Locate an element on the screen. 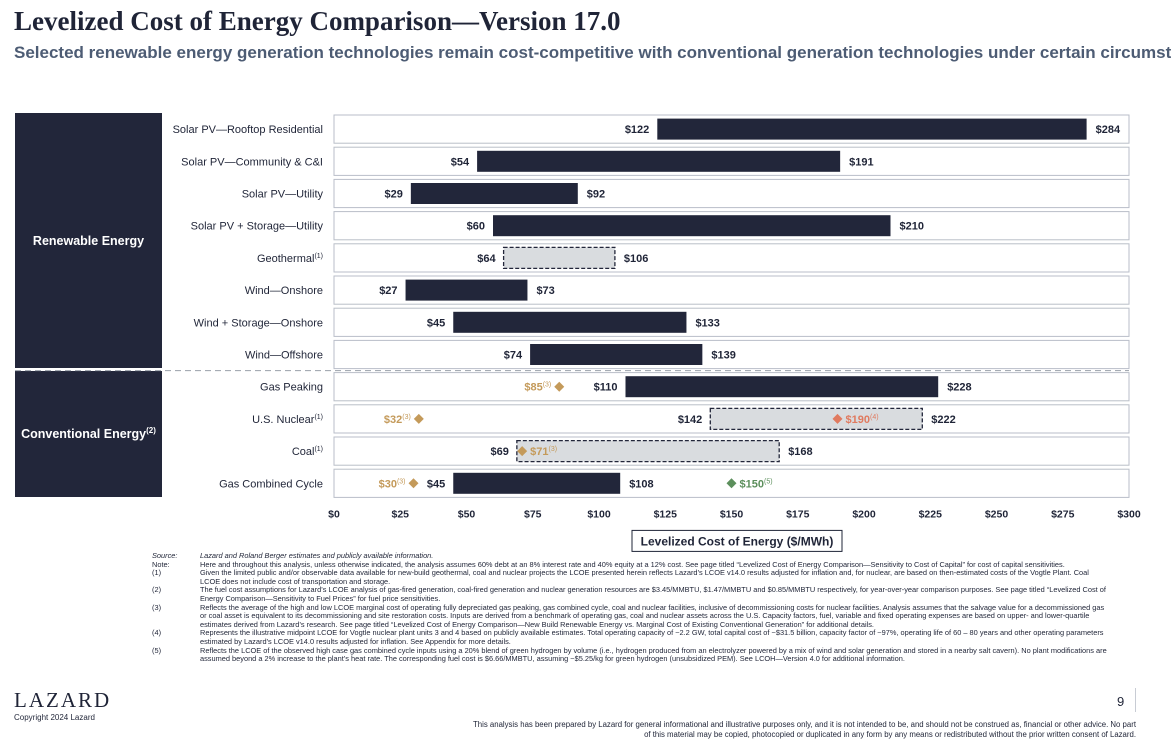 This screenshot has height=754, width=1171. group-label-conventional: Conventional Energy(2) is located at coordinates (88, 434).